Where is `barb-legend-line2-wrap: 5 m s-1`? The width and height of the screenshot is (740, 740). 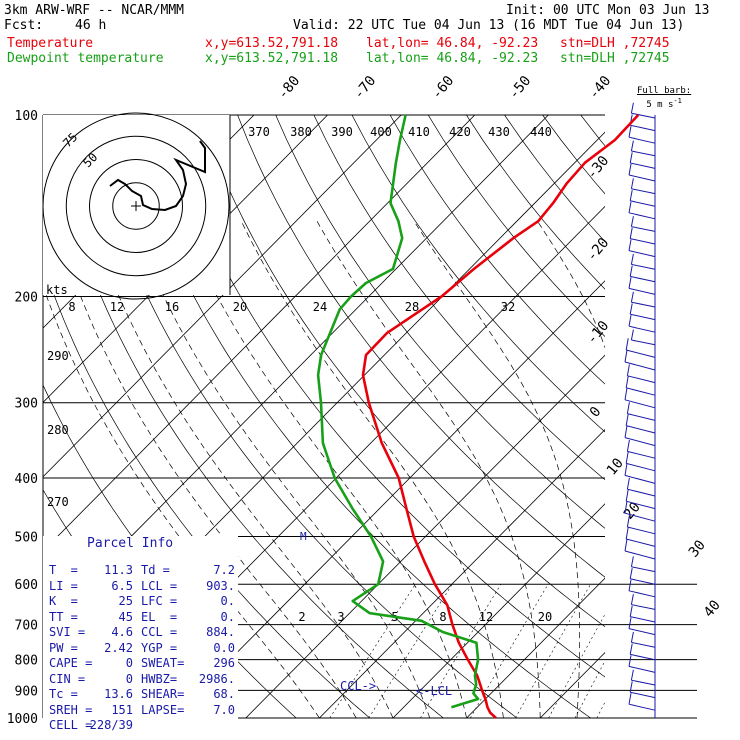 barb-legend-line2-wrap: 5 m s-1 is located at coordinates (664, 103).